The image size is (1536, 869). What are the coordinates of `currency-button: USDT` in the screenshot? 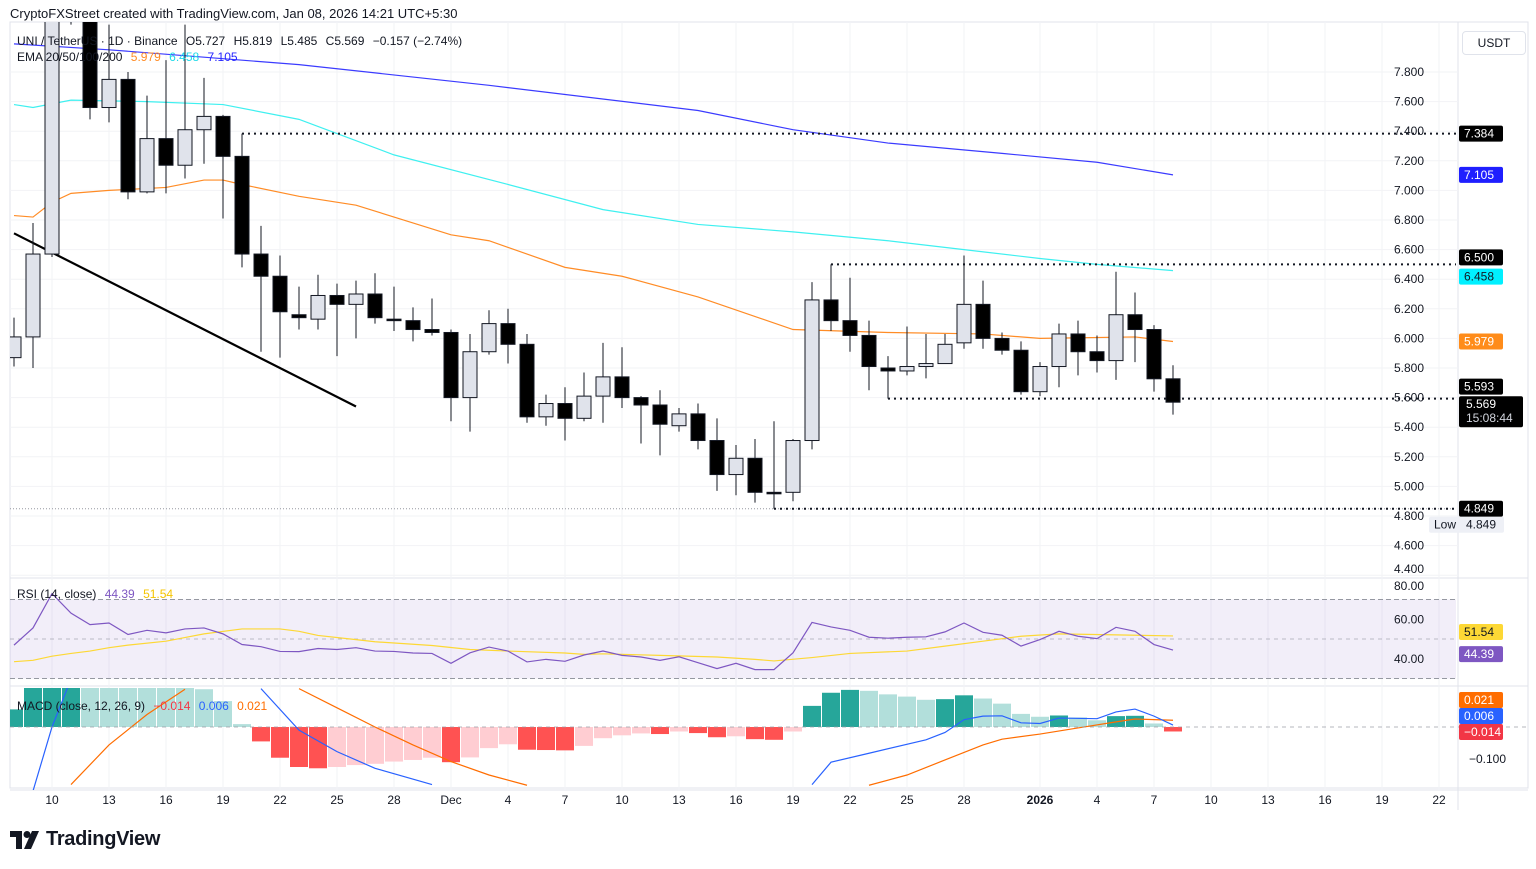 It's located at (1494, 43).